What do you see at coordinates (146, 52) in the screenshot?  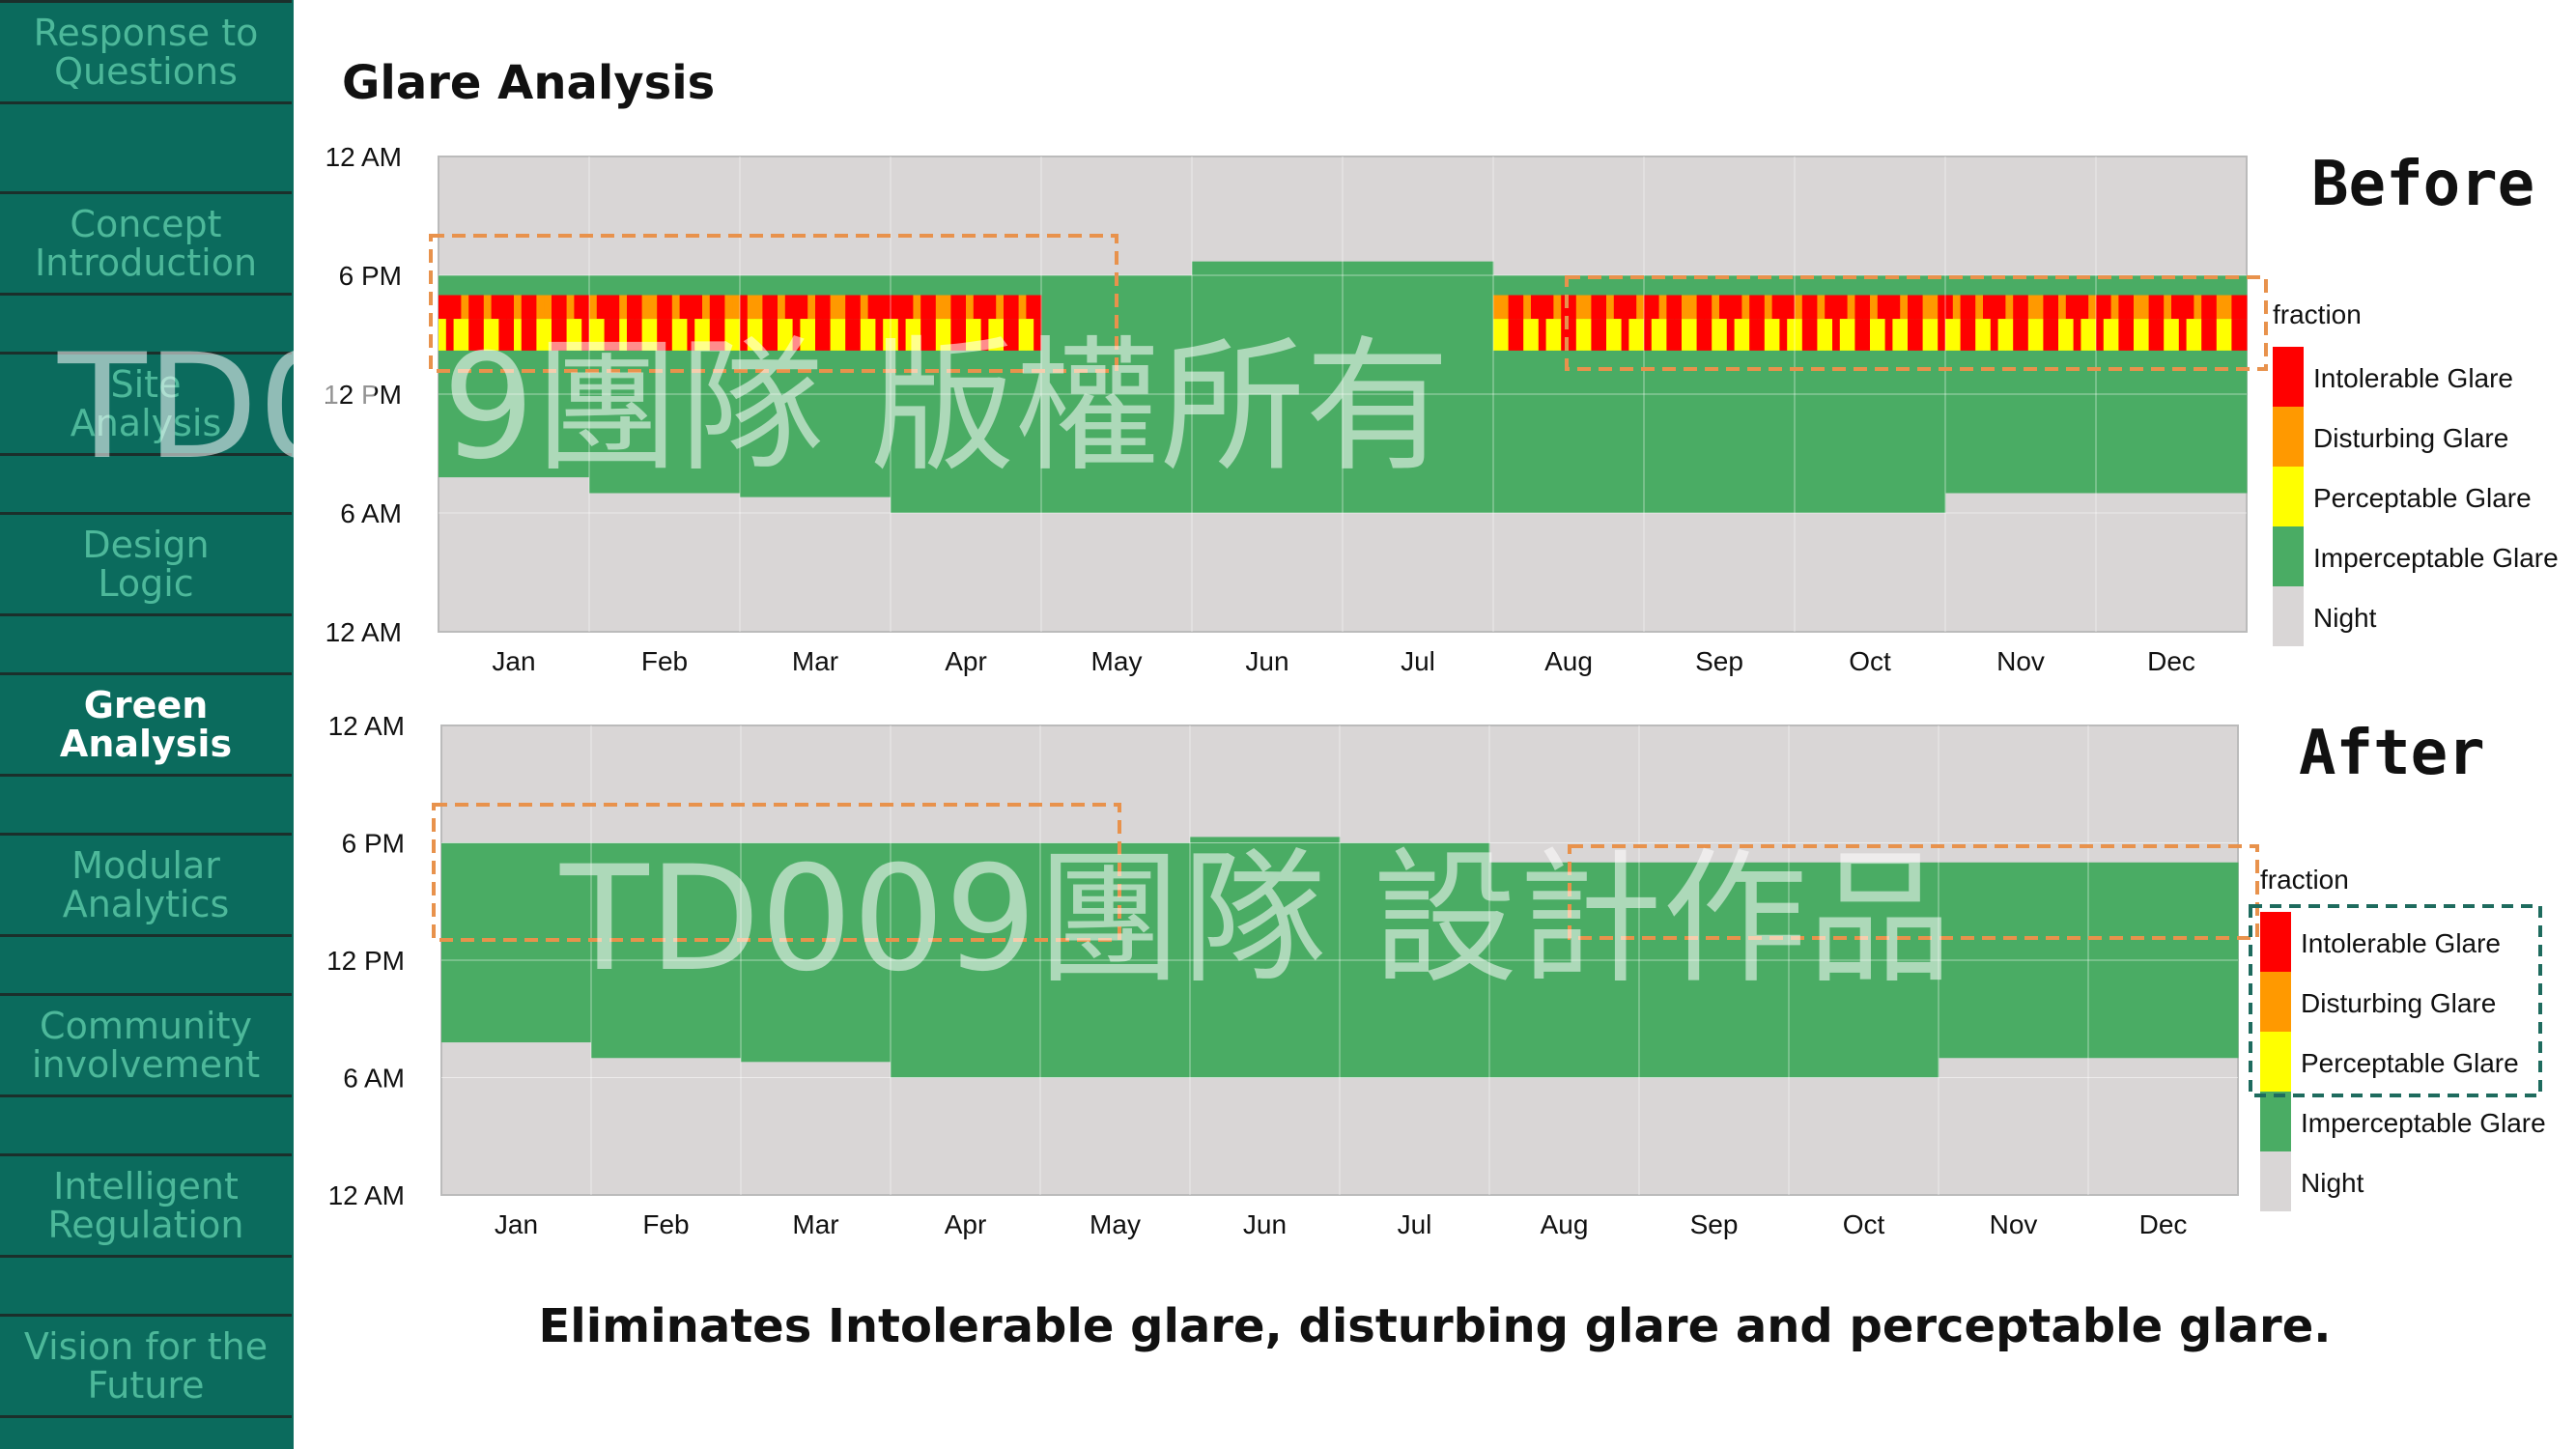 I see `sidebar-item-response-to-questions: Response to Questions` at bounding box center [146, 52].